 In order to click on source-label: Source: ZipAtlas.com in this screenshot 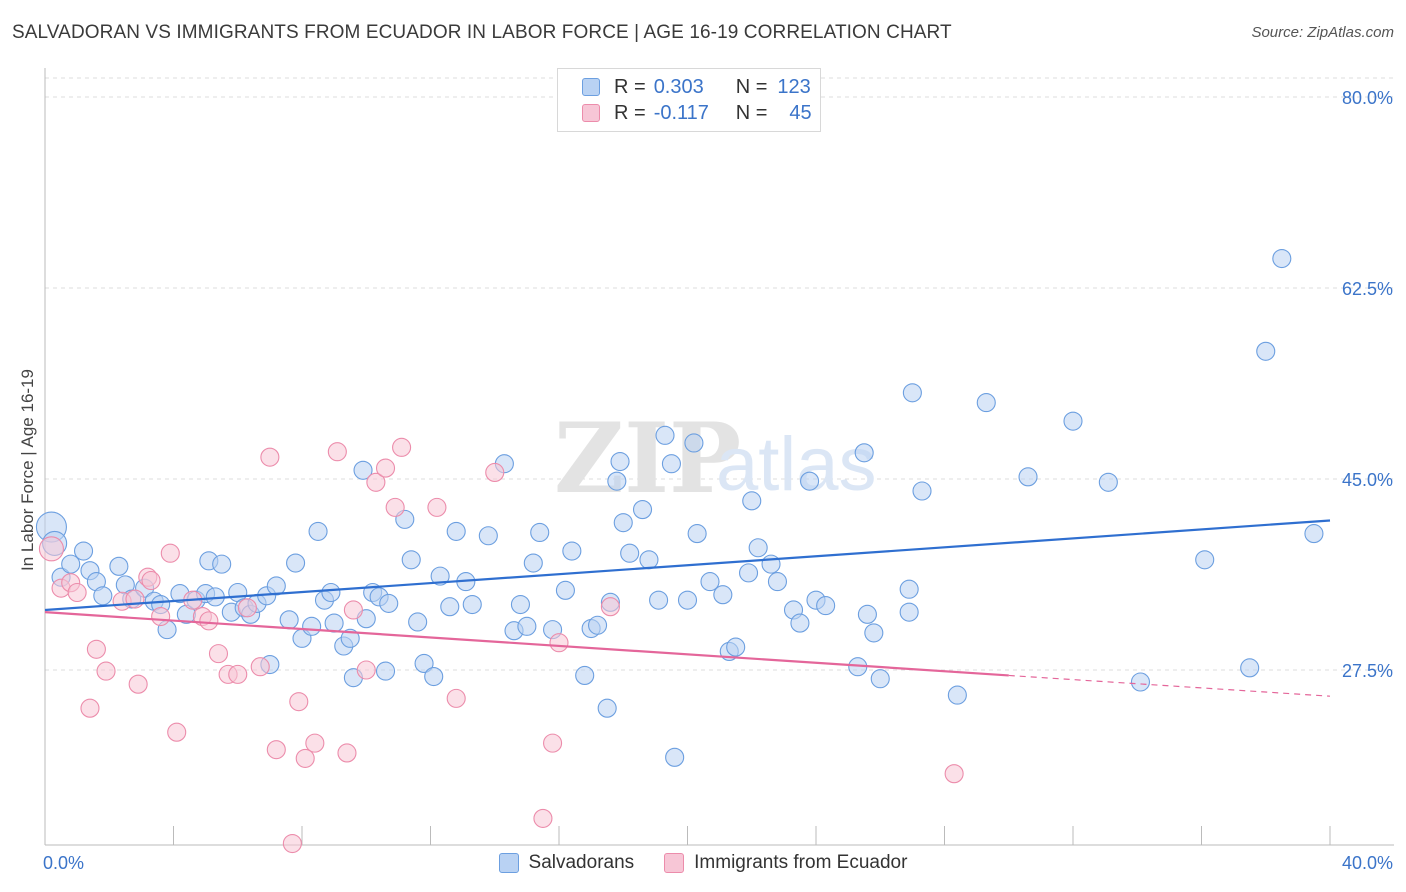, I will do `click(1322, 32)`.